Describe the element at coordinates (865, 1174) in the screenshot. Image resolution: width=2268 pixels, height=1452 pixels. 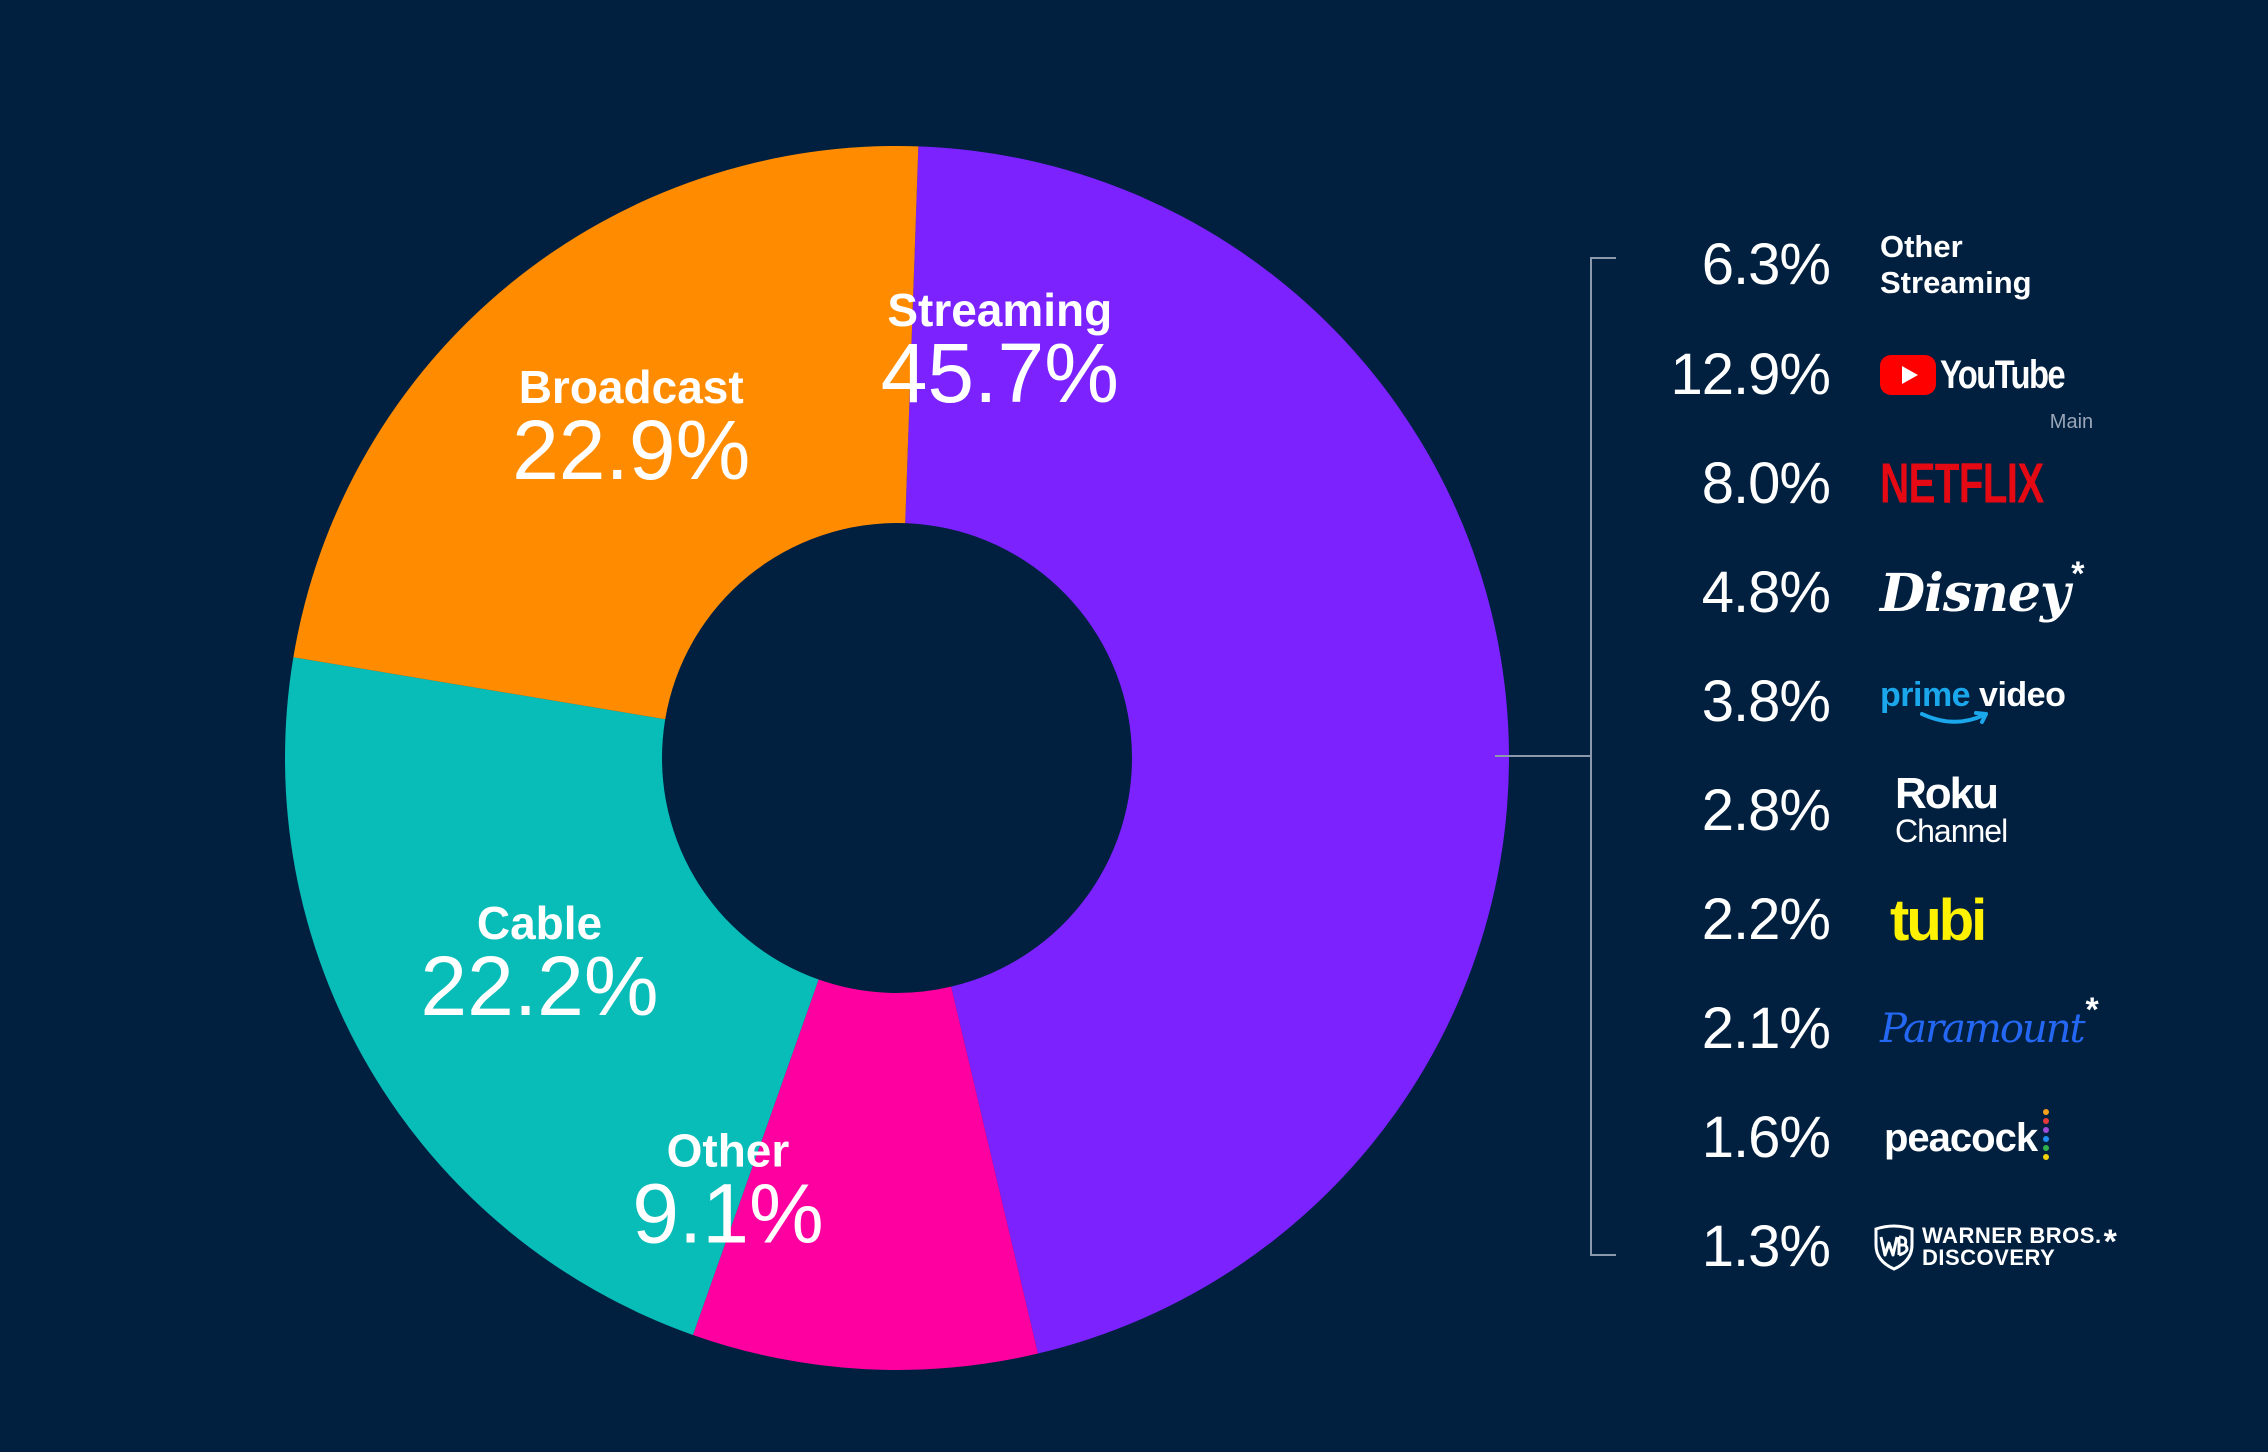
I see `slice-other` at that location.